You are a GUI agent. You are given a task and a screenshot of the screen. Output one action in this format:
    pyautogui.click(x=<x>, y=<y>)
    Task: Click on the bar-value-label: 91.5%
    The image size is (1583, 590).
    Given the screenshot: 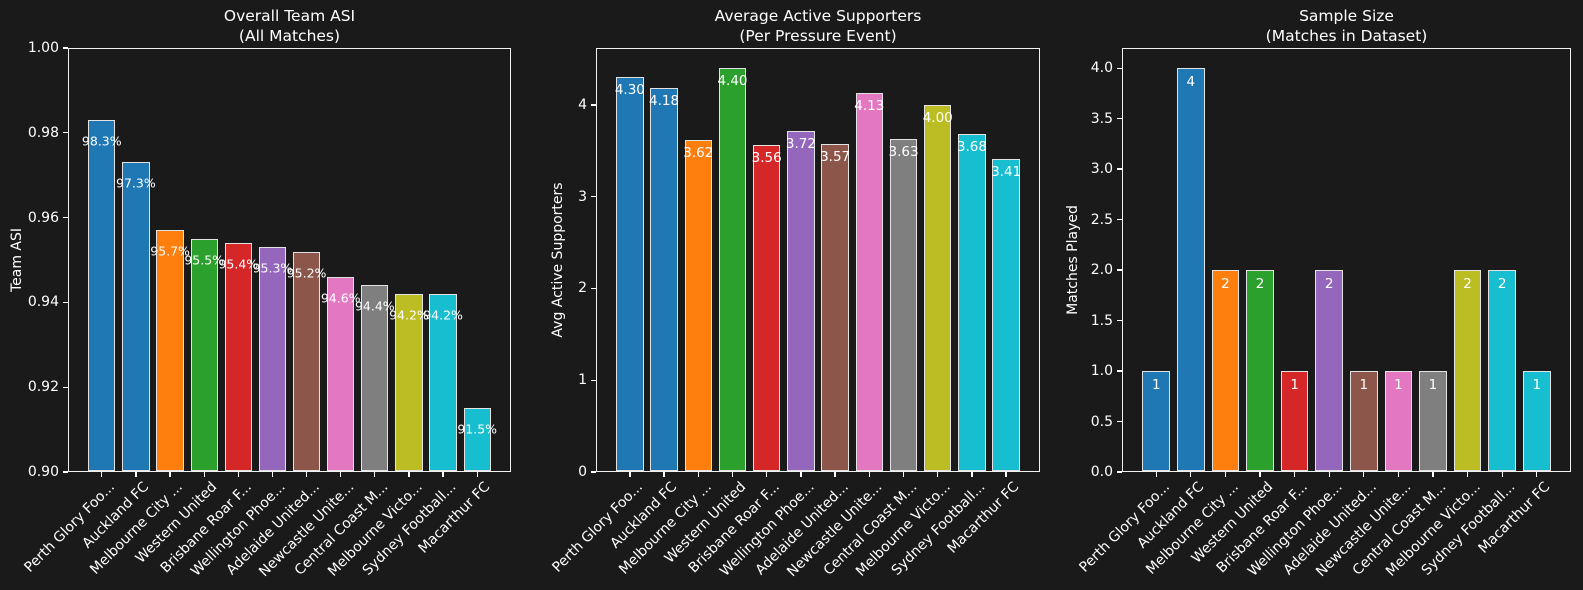 What is the action you would take?
    pyautogui.click(x=477, y=429)
    